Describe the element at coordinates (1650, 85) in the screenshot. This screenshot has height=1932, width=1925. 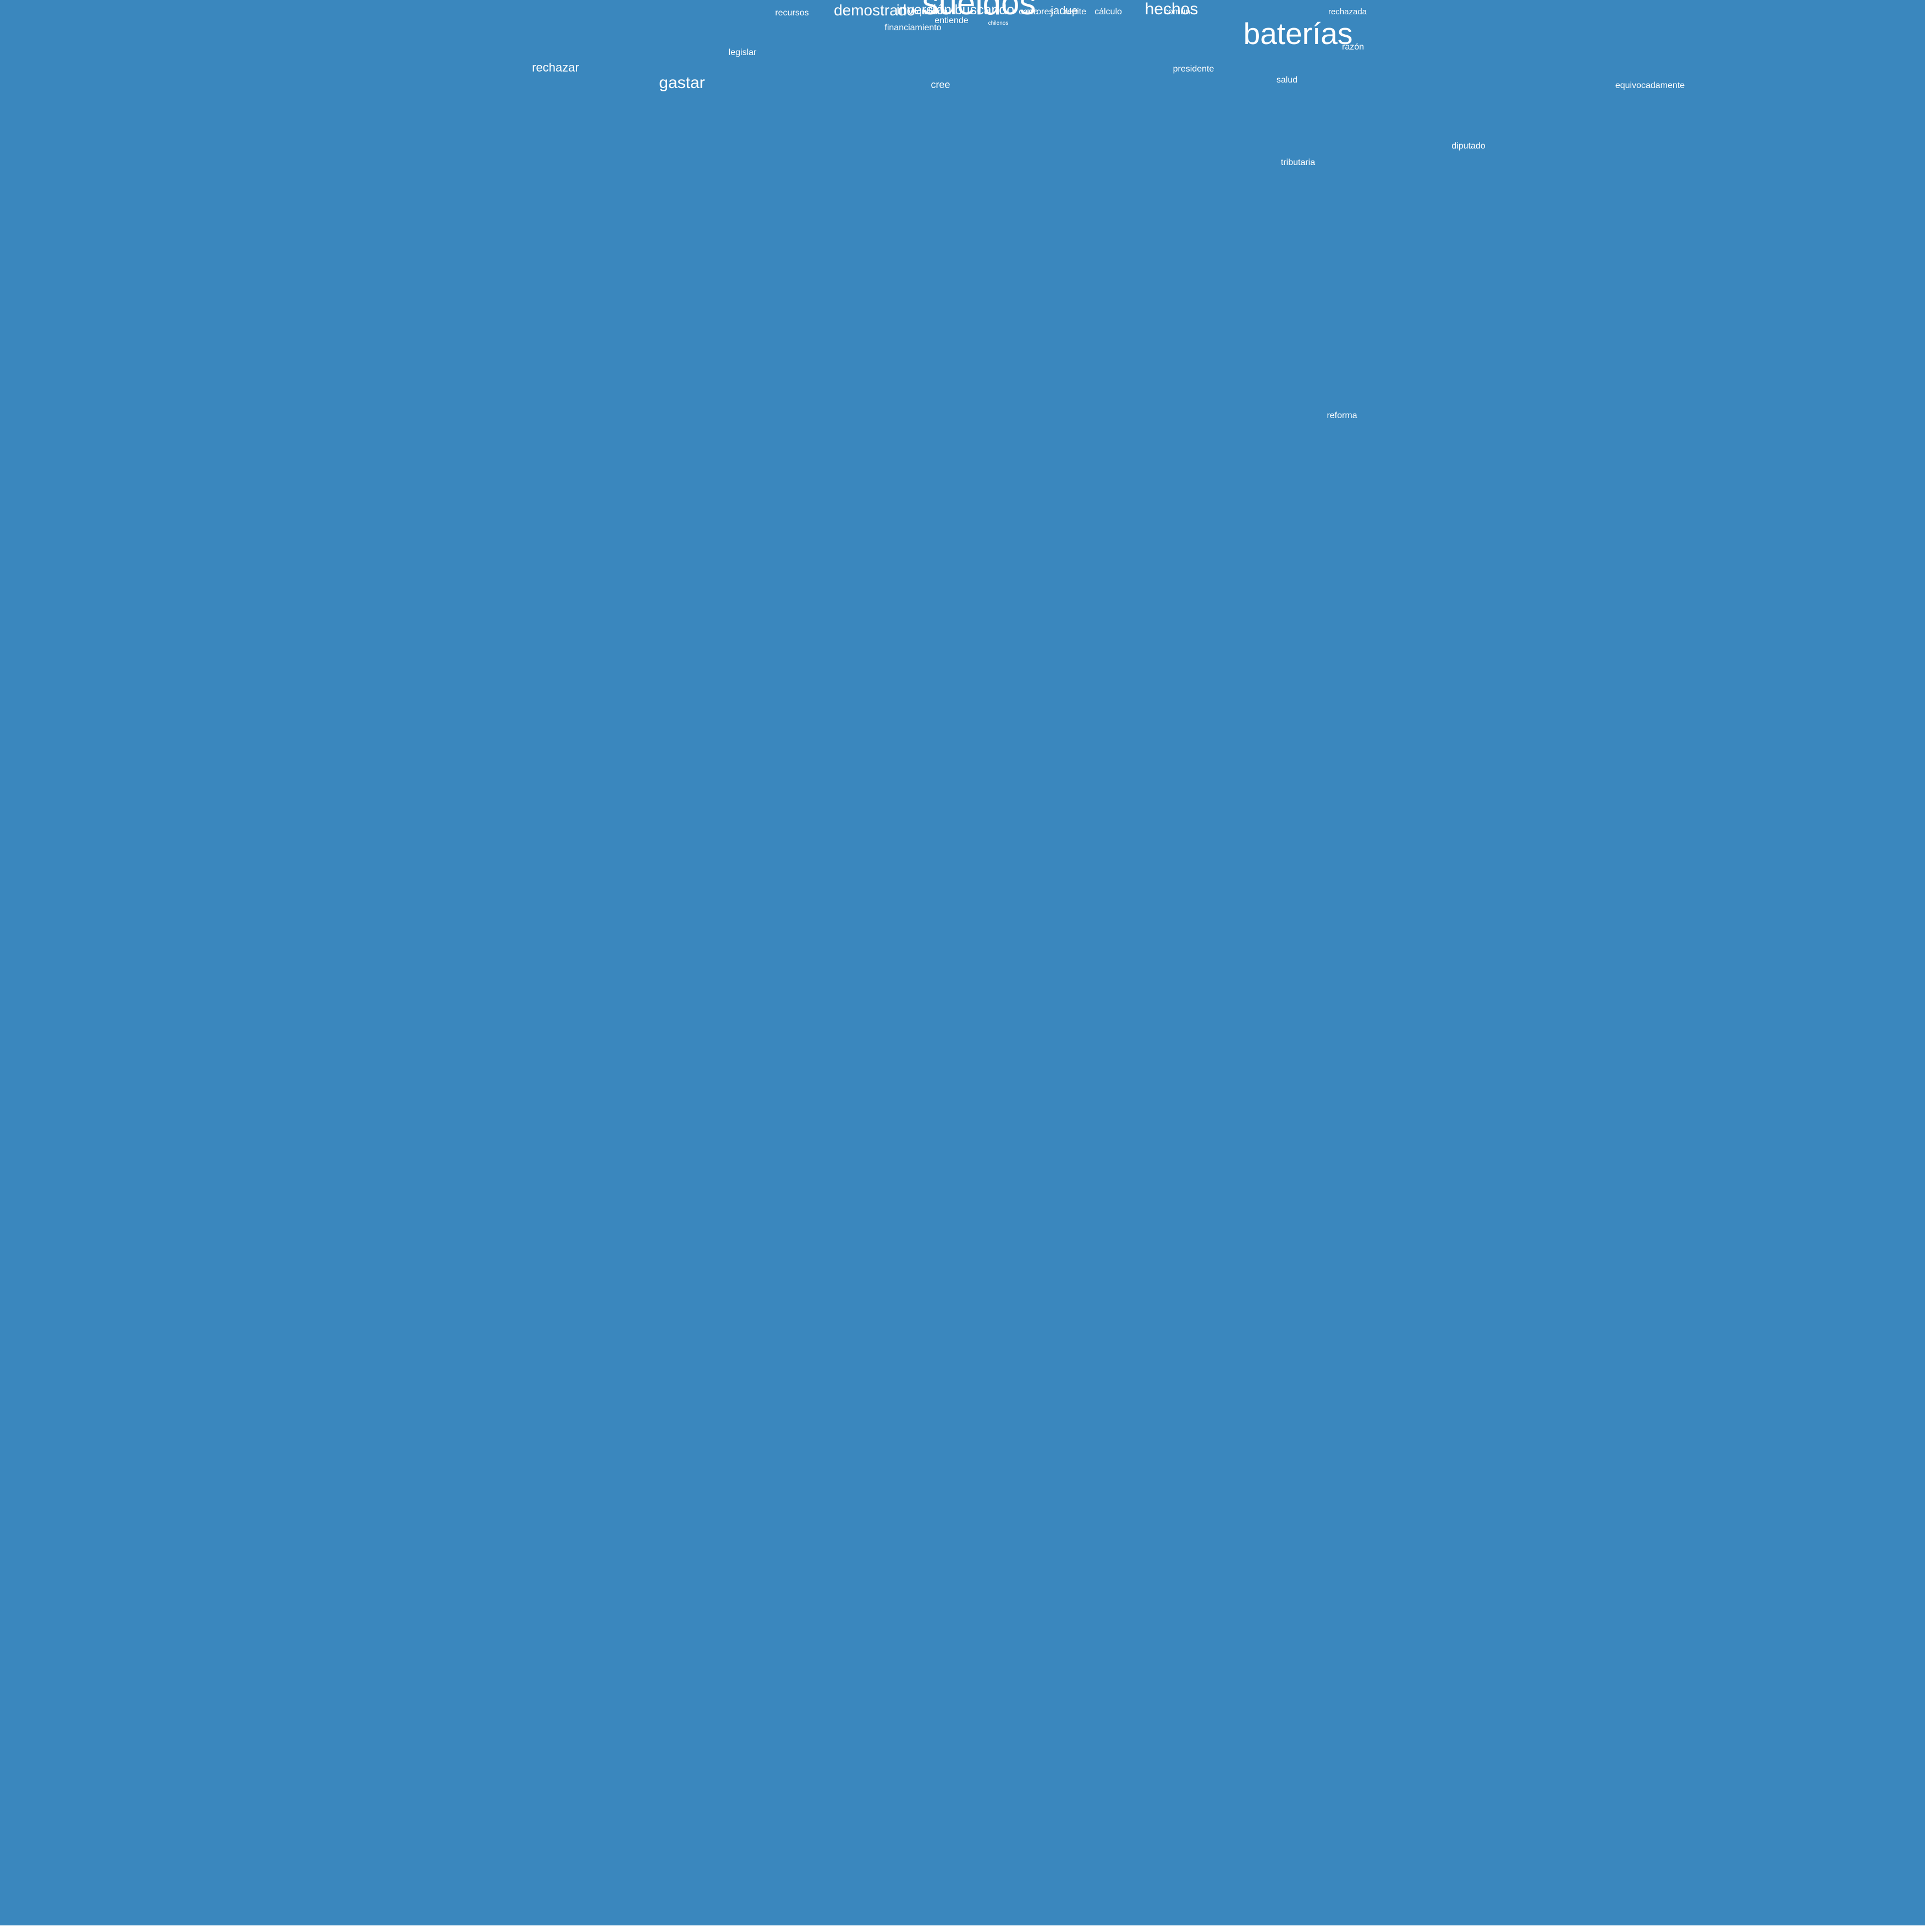
I see `word-equivocadamente: equivocadamente` at that location.